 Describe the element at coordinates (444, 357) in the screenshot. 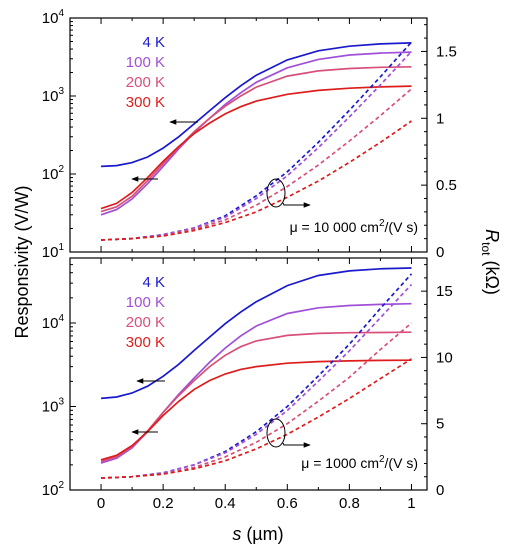

I see `y-right-tick-label: 10` at that location.